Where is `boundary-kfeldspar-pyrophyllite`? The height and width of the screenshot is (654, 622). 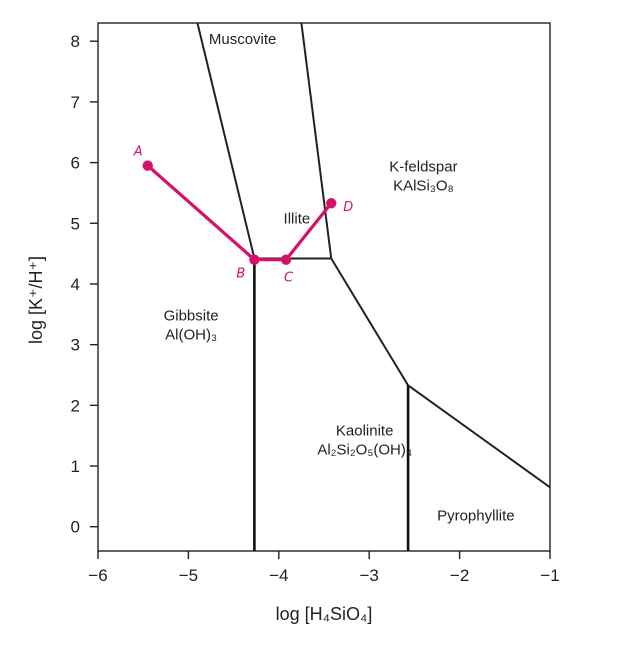 boundary-kfeldspar-pyrophyllite is located at coordinates (479, 436).